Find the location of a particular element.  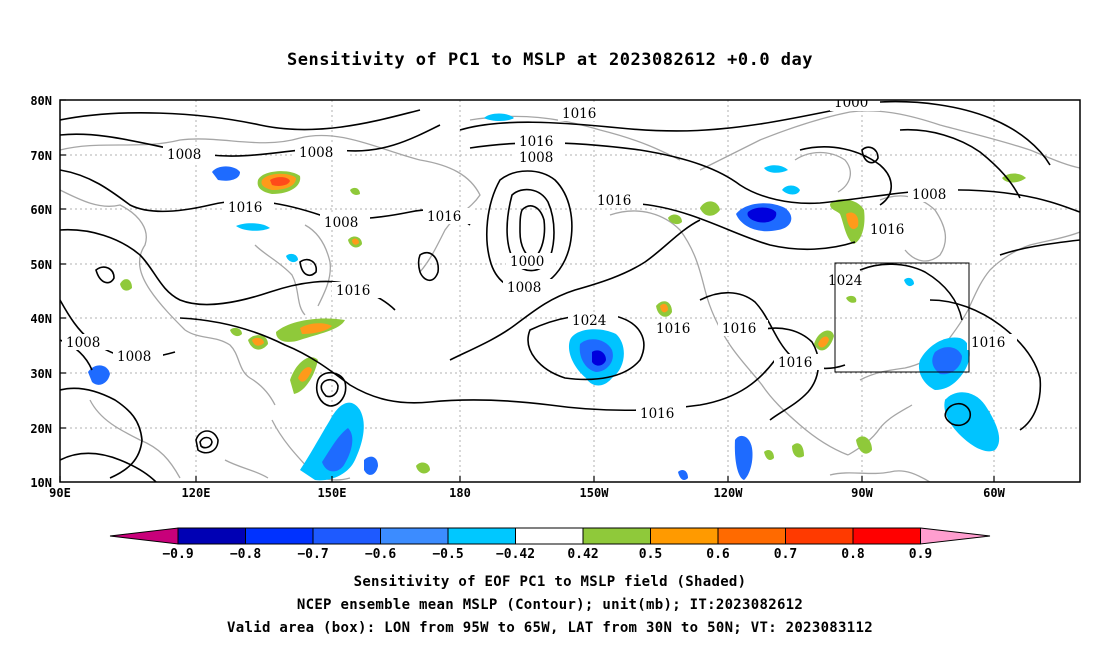

colorbar-label: −0.8 is located at coordinates (245, 554).